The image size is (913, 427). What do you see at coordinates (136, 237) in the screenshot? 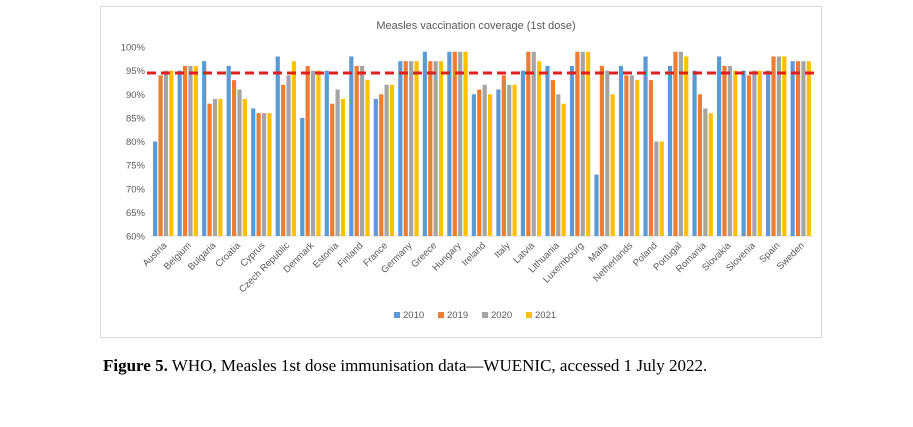
I see `y-tick-label: 60%` at bounding box center [136, 237].